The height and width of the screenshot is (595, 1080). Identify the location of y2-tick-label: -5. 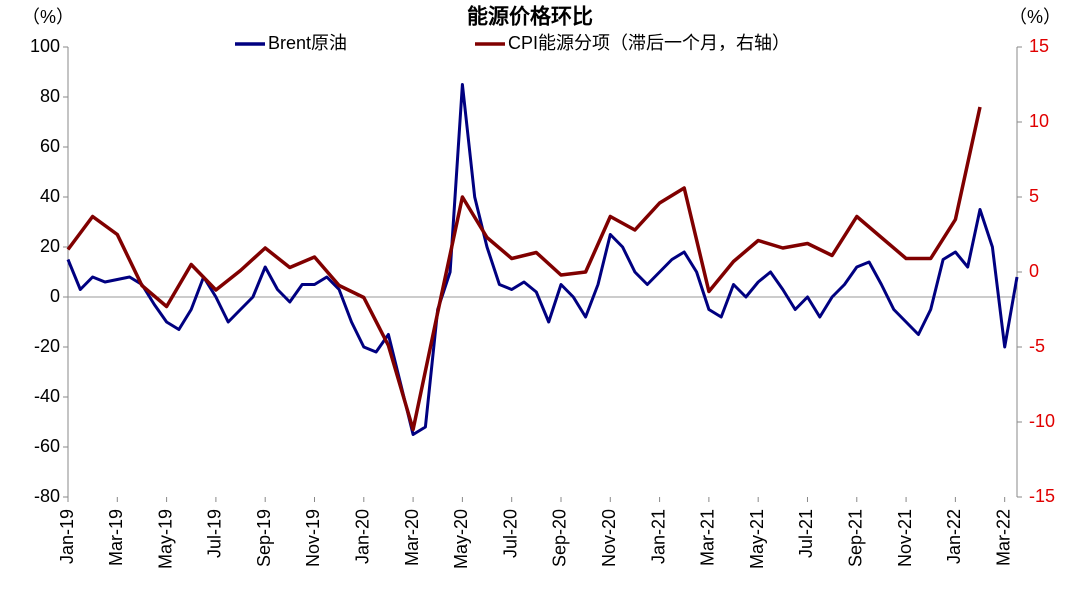
(1037, 346).